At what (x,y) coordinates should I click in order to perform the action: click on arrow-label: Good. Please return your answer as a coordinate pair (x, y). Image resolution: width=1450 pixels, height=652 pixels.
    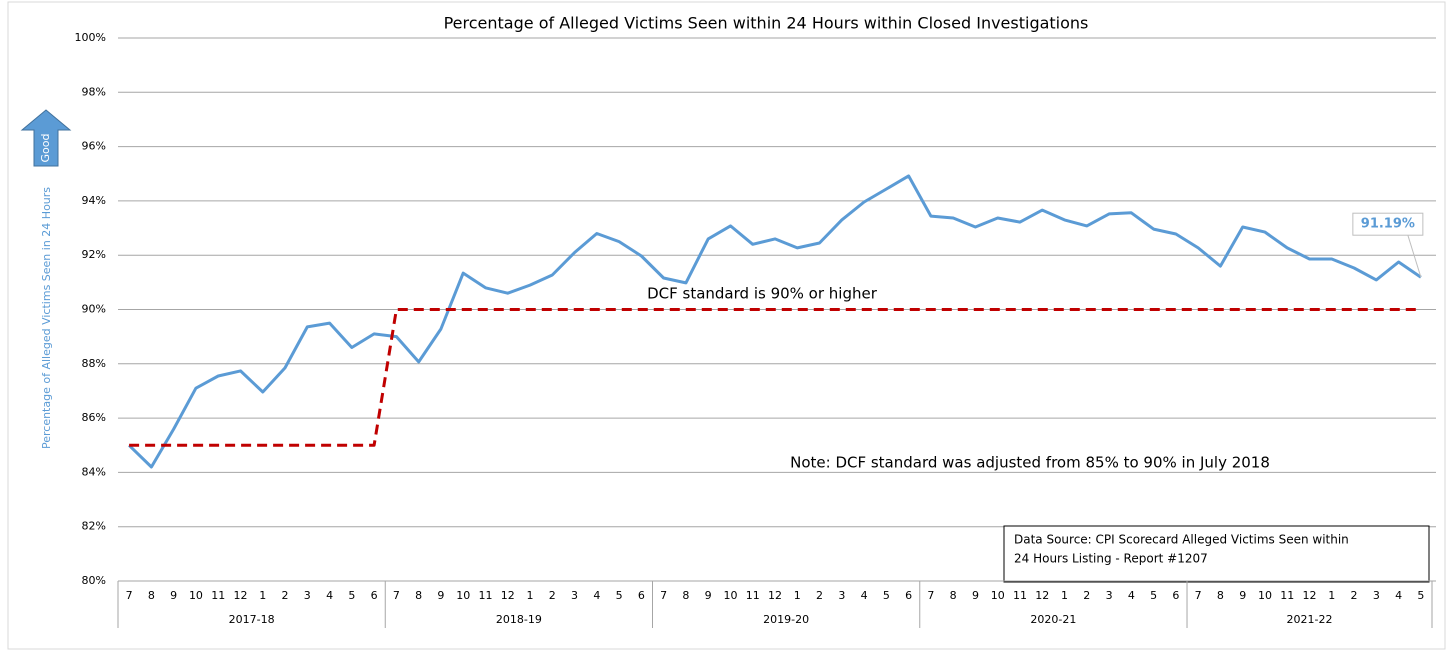
    Looking at the image, I should click on (45, 148).